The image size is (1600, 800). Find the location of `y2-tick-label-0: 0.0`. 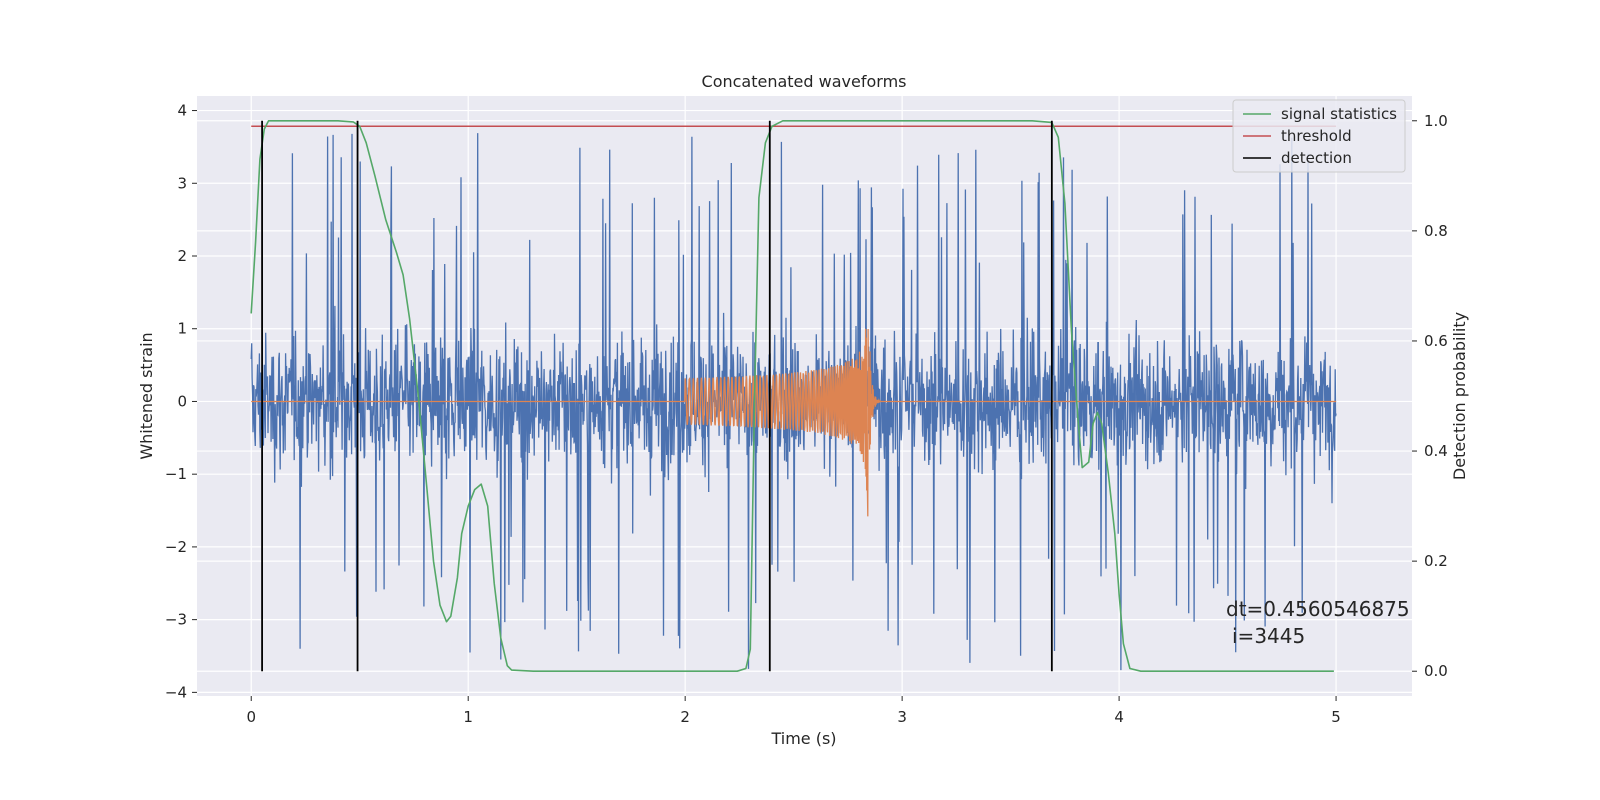

y2-tick-label-0: 0.0 is located at coordinates (1436, 671).